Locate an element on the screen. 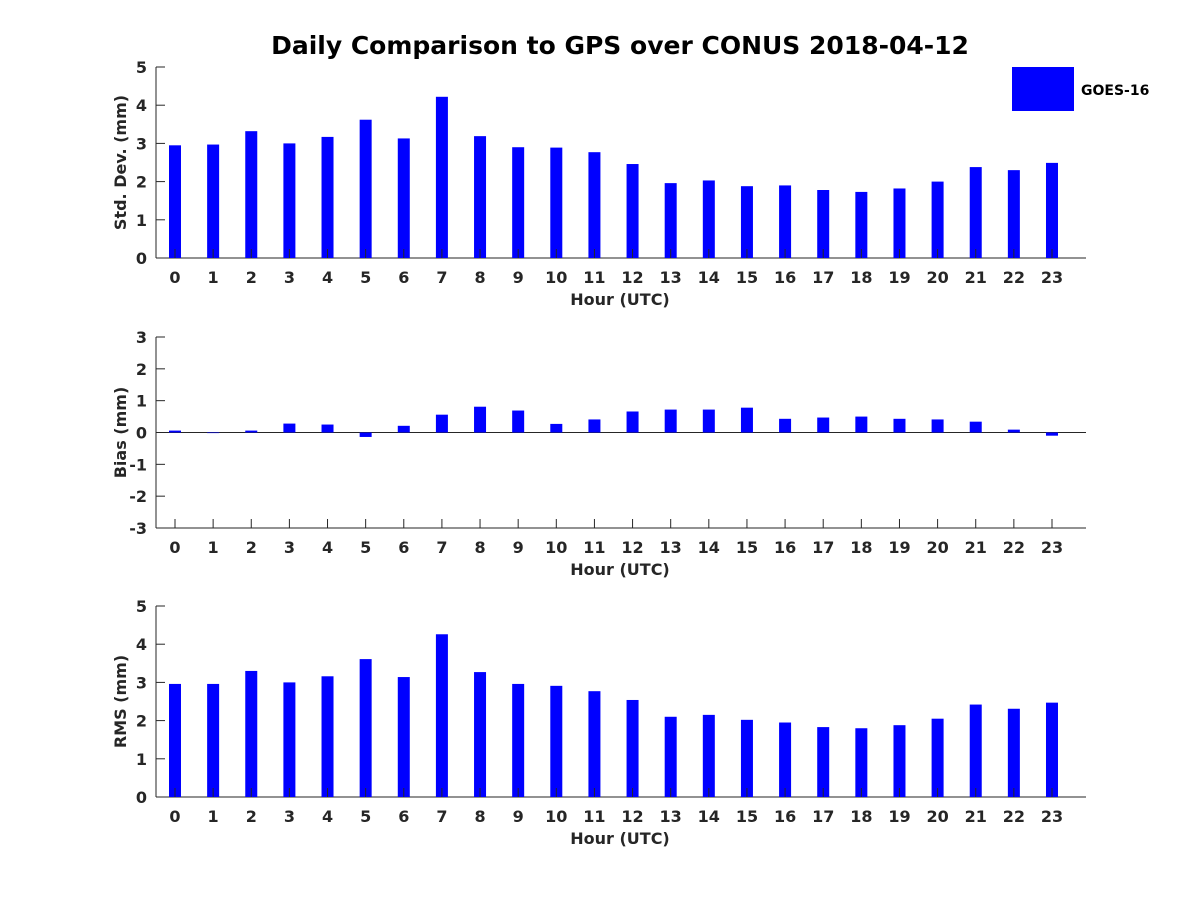 This screenshot has height=900, width=1200. legend-swatch is located at coordinates (1043, 89).